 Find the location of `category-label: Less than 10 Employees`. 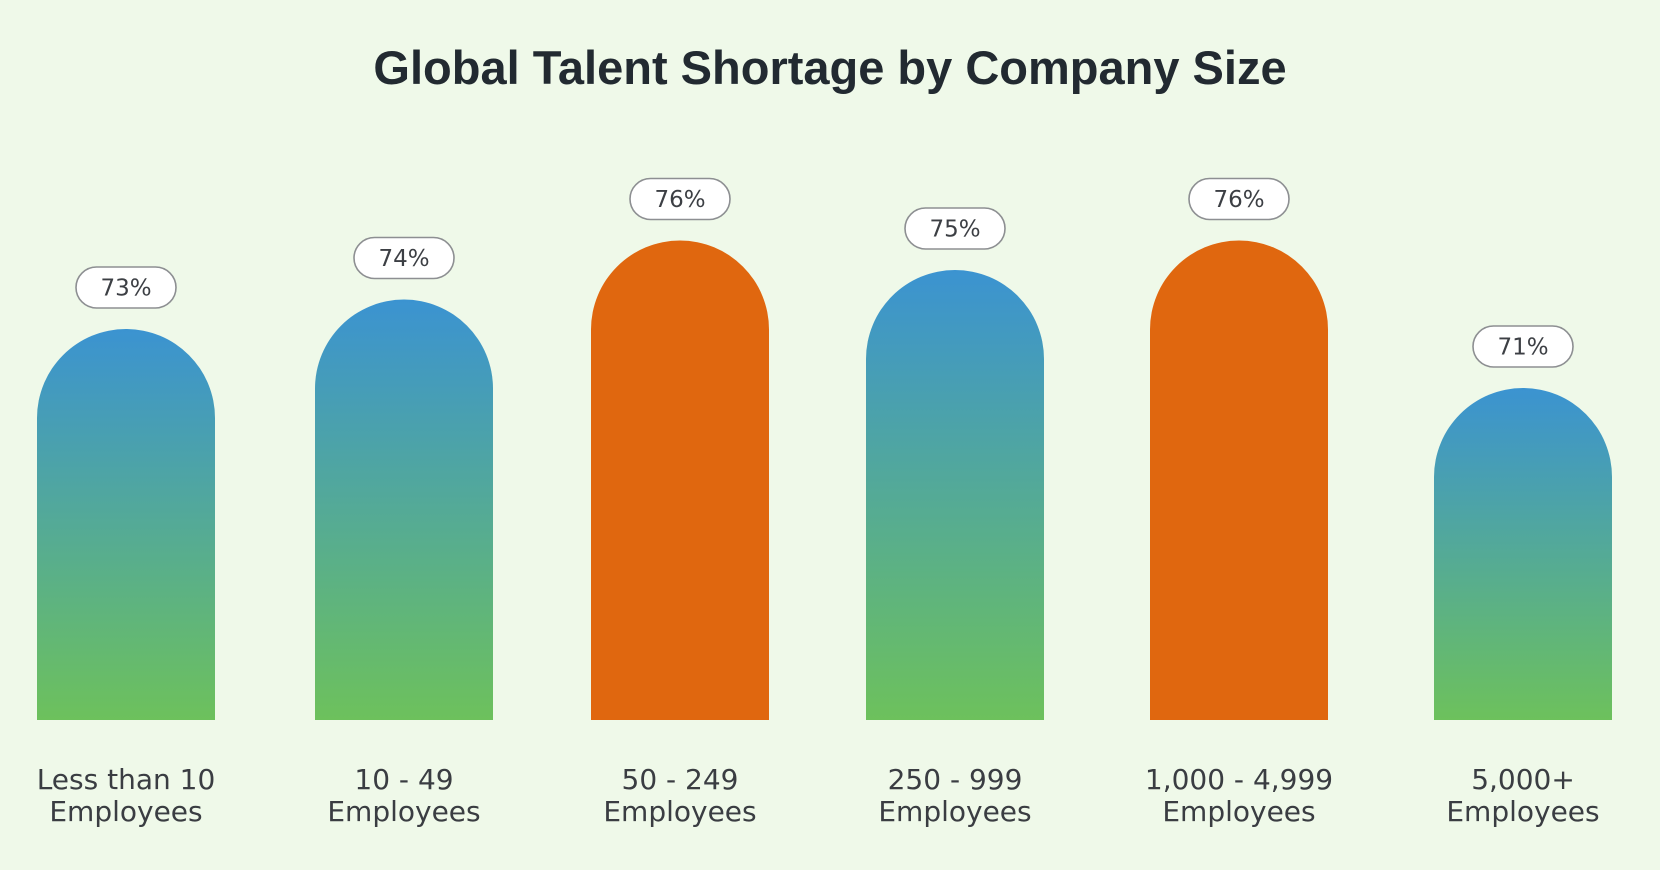

category-label: Less than 10 Employees is located at coordinates (126, 795).